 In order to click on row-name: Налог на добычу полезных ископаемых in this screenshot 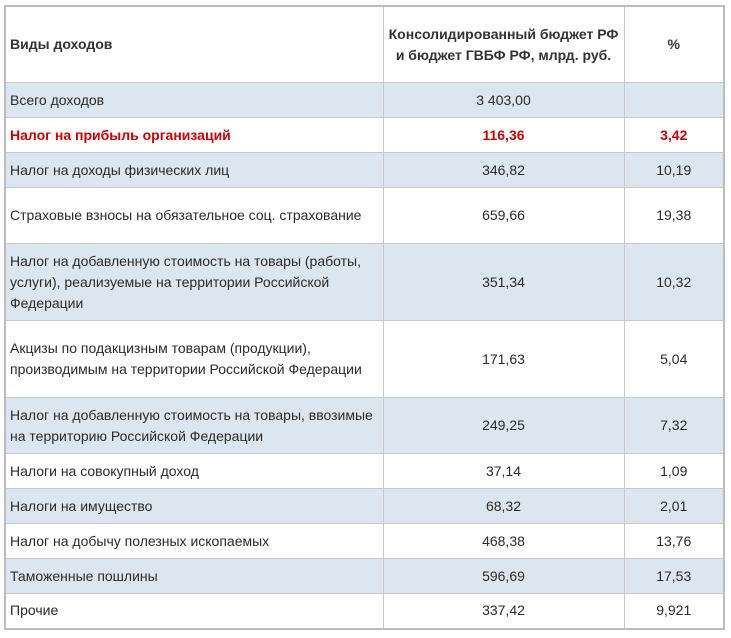, I will do `click(194, 541)`.